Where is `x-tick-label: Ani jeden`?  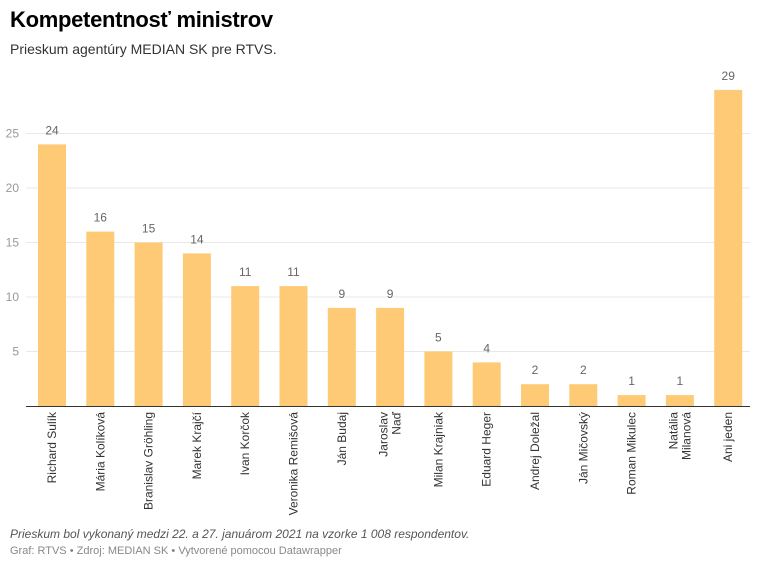 x-tick-label: Ani jeden is located at coordinates (728, 437).